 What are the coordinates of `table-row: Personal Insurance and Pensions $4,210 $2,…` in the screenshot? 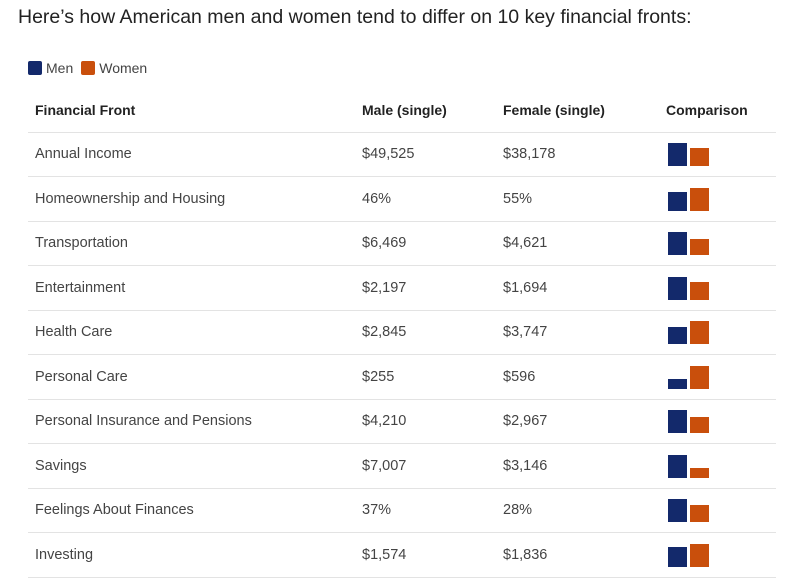 It's located at (402, 422).